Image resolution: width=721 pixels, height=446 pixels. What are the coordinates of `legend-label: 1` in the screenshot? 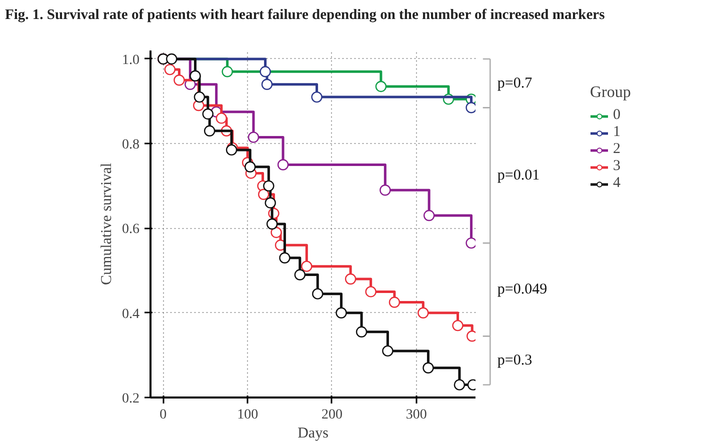 It's located at (617, 132).